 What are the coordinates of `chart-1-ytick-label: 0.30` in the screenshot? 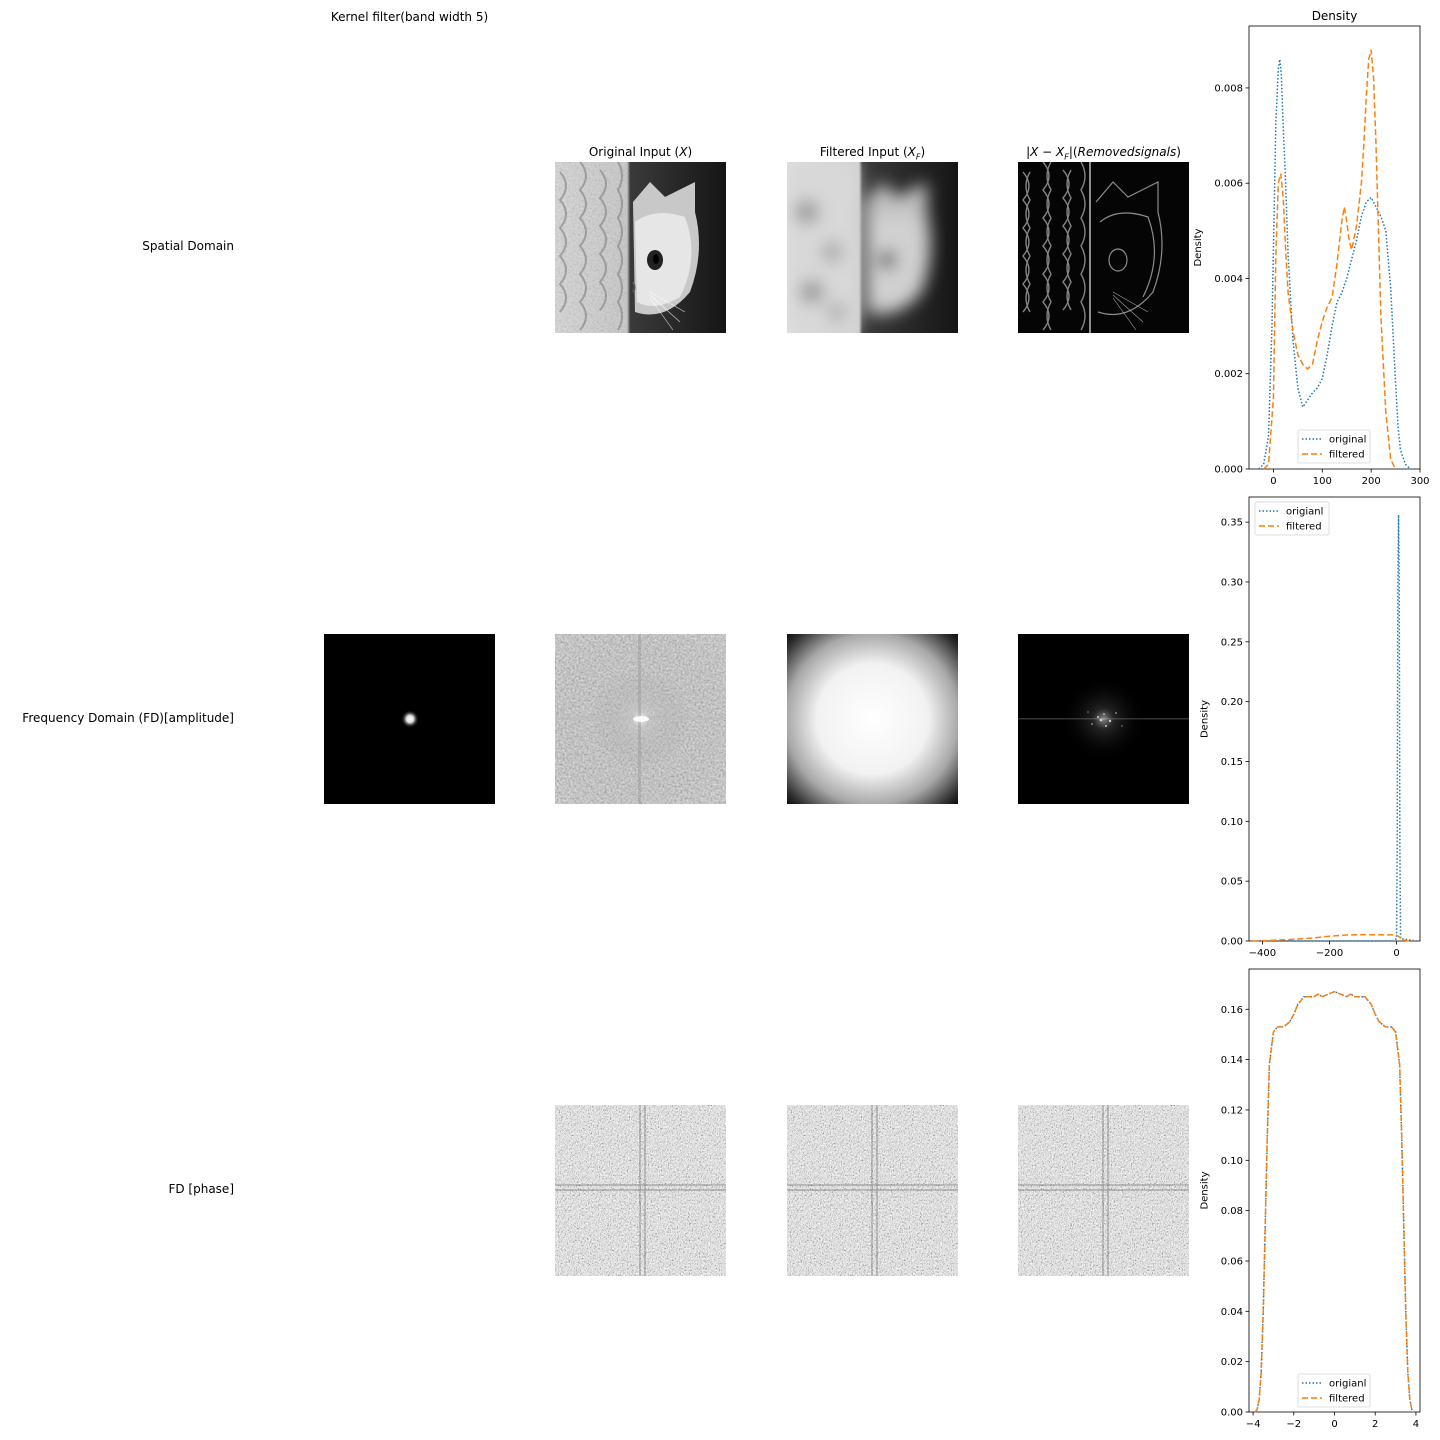 It's located at (1232, 582).